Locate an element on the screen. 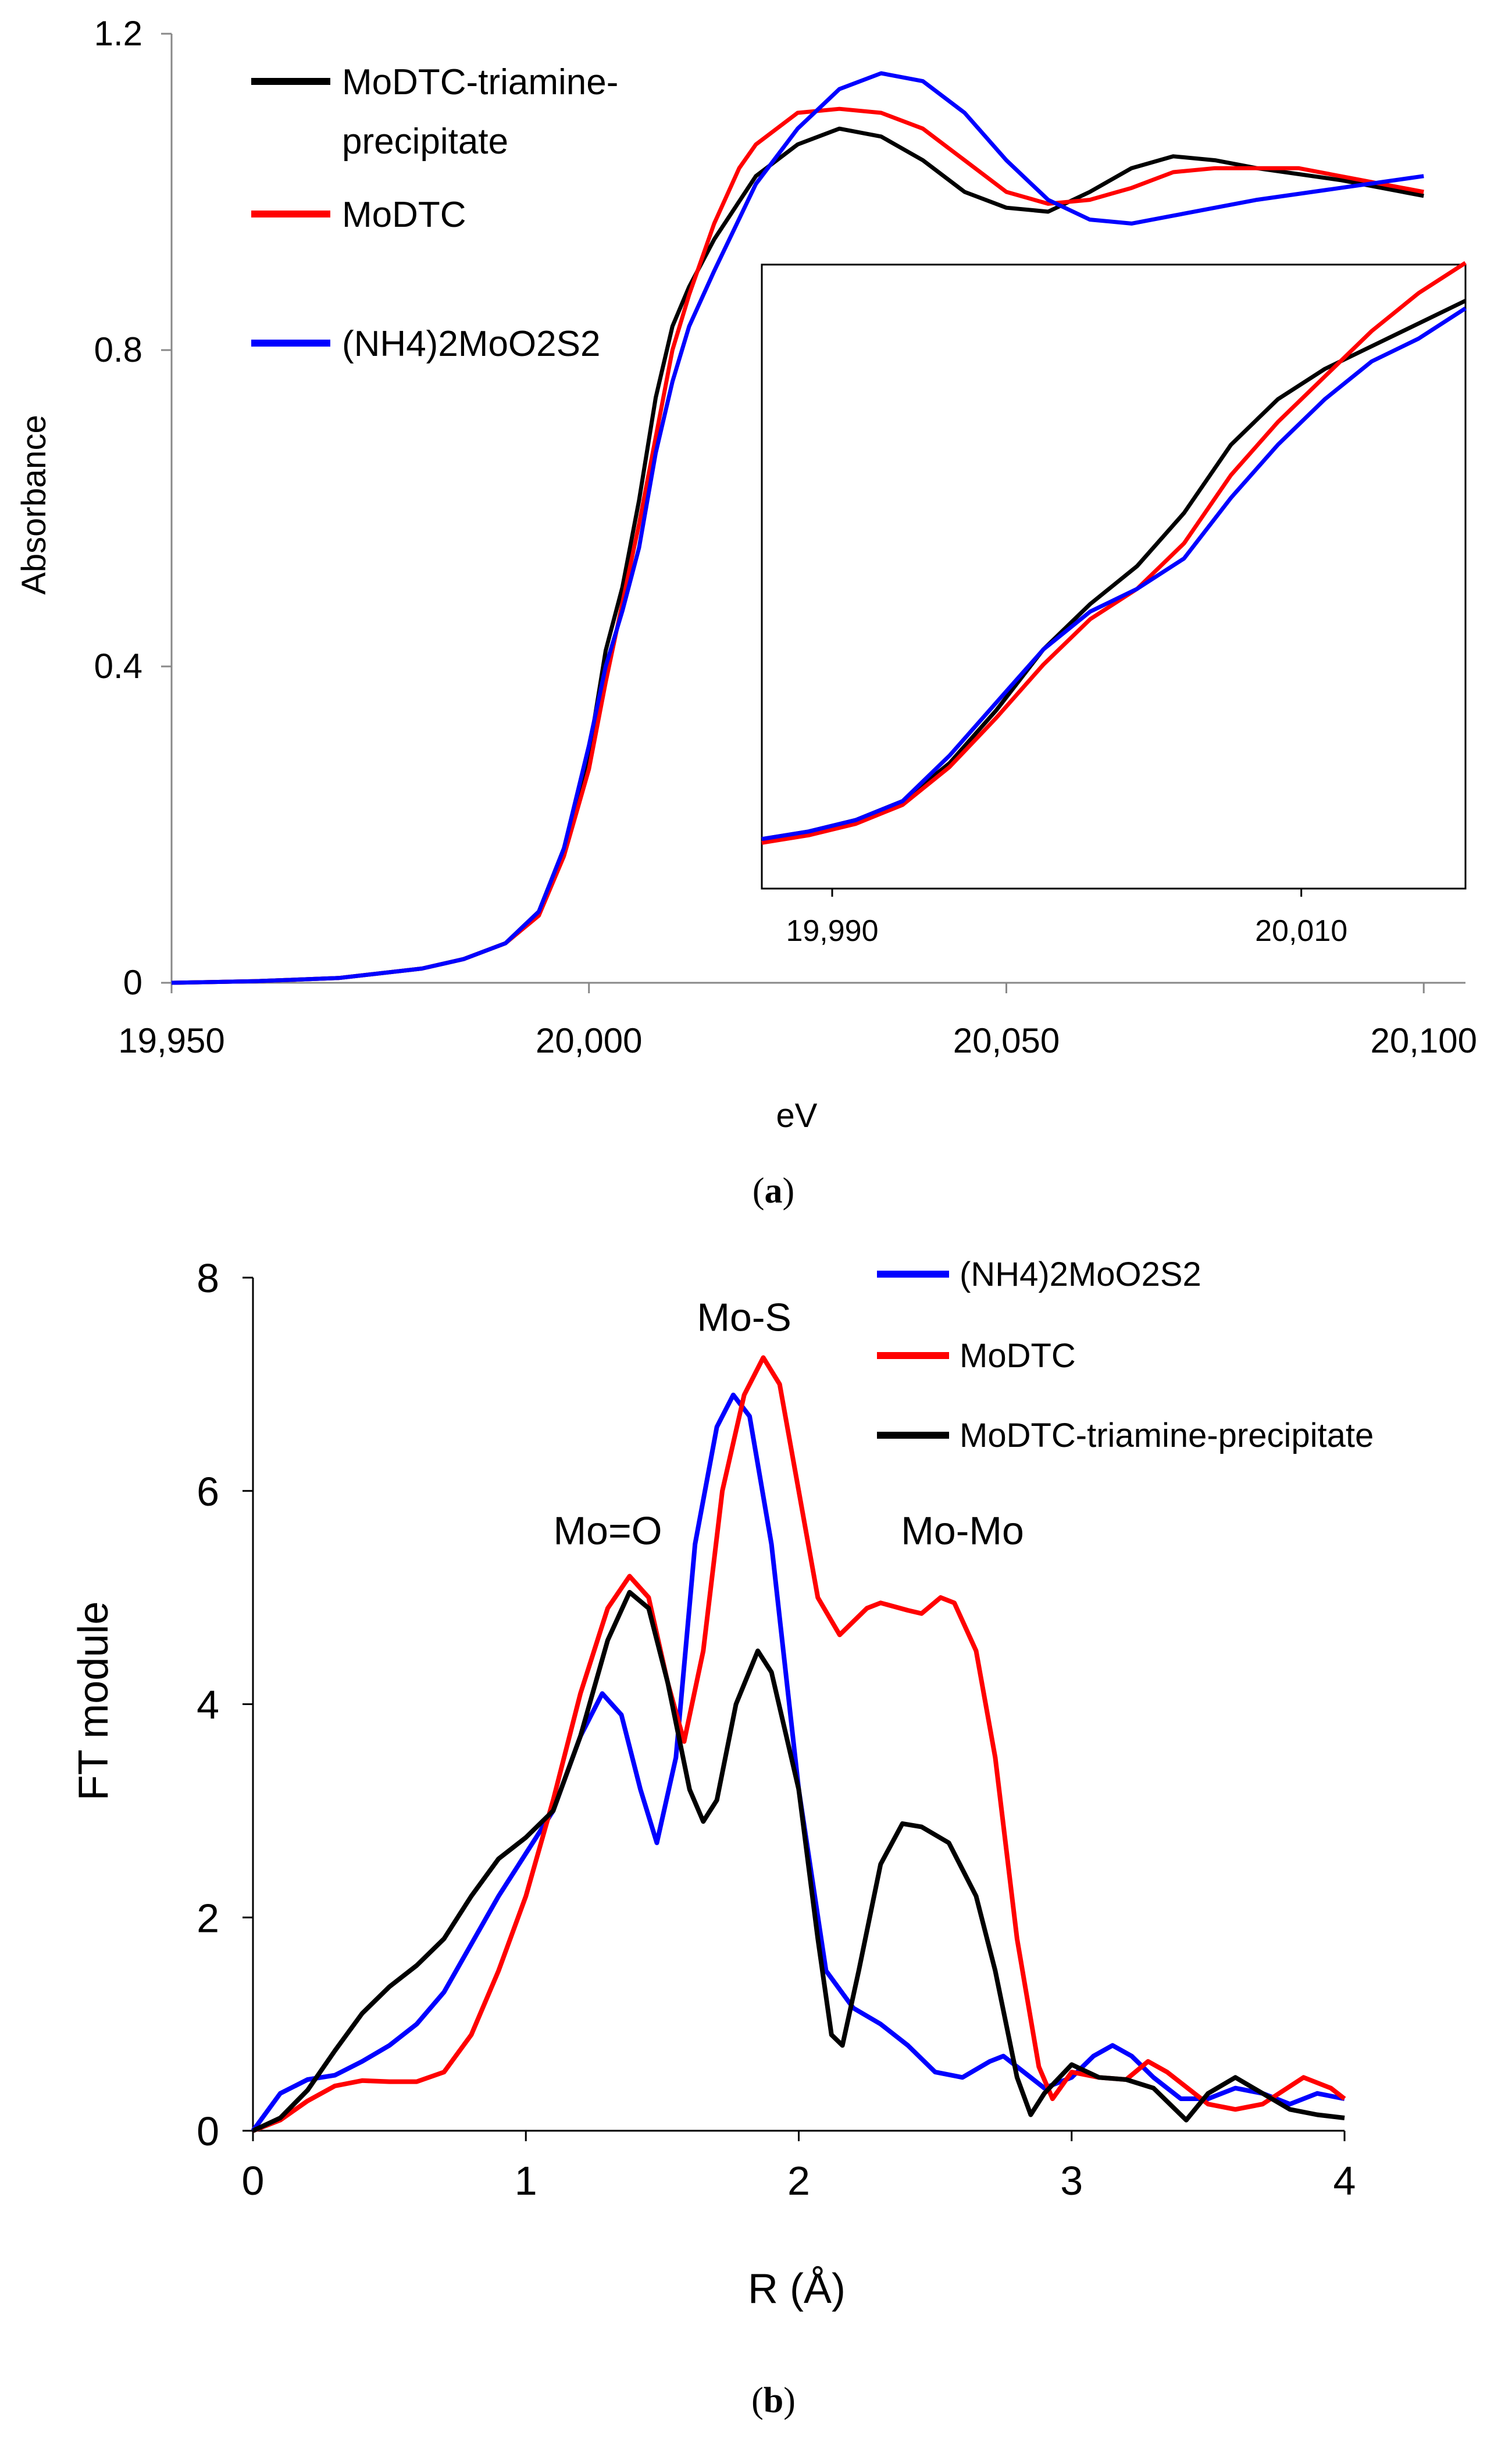 Image resolution: width=1512 pixels, height=2450 pixels. legend-label-b: (NH4)2MoO2S2 is located at coordinates (1080, 1274).